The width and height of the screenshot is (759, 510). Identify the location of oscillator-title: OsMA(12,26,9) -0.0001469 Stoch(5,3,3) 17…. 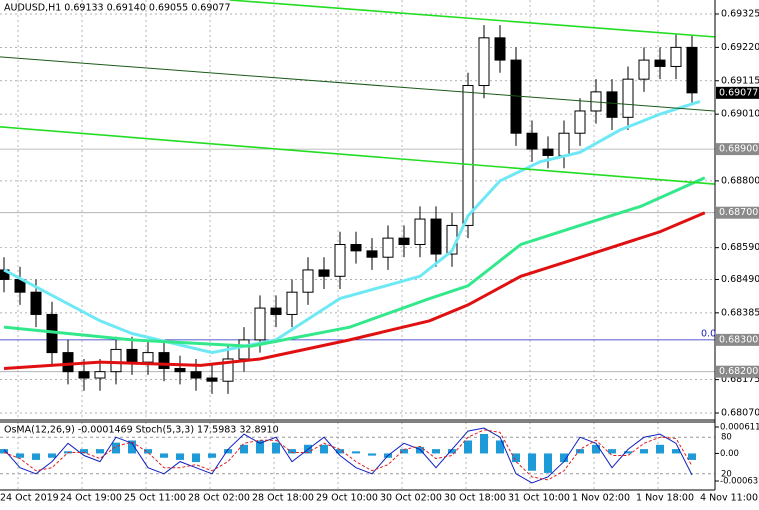
(141, 430).